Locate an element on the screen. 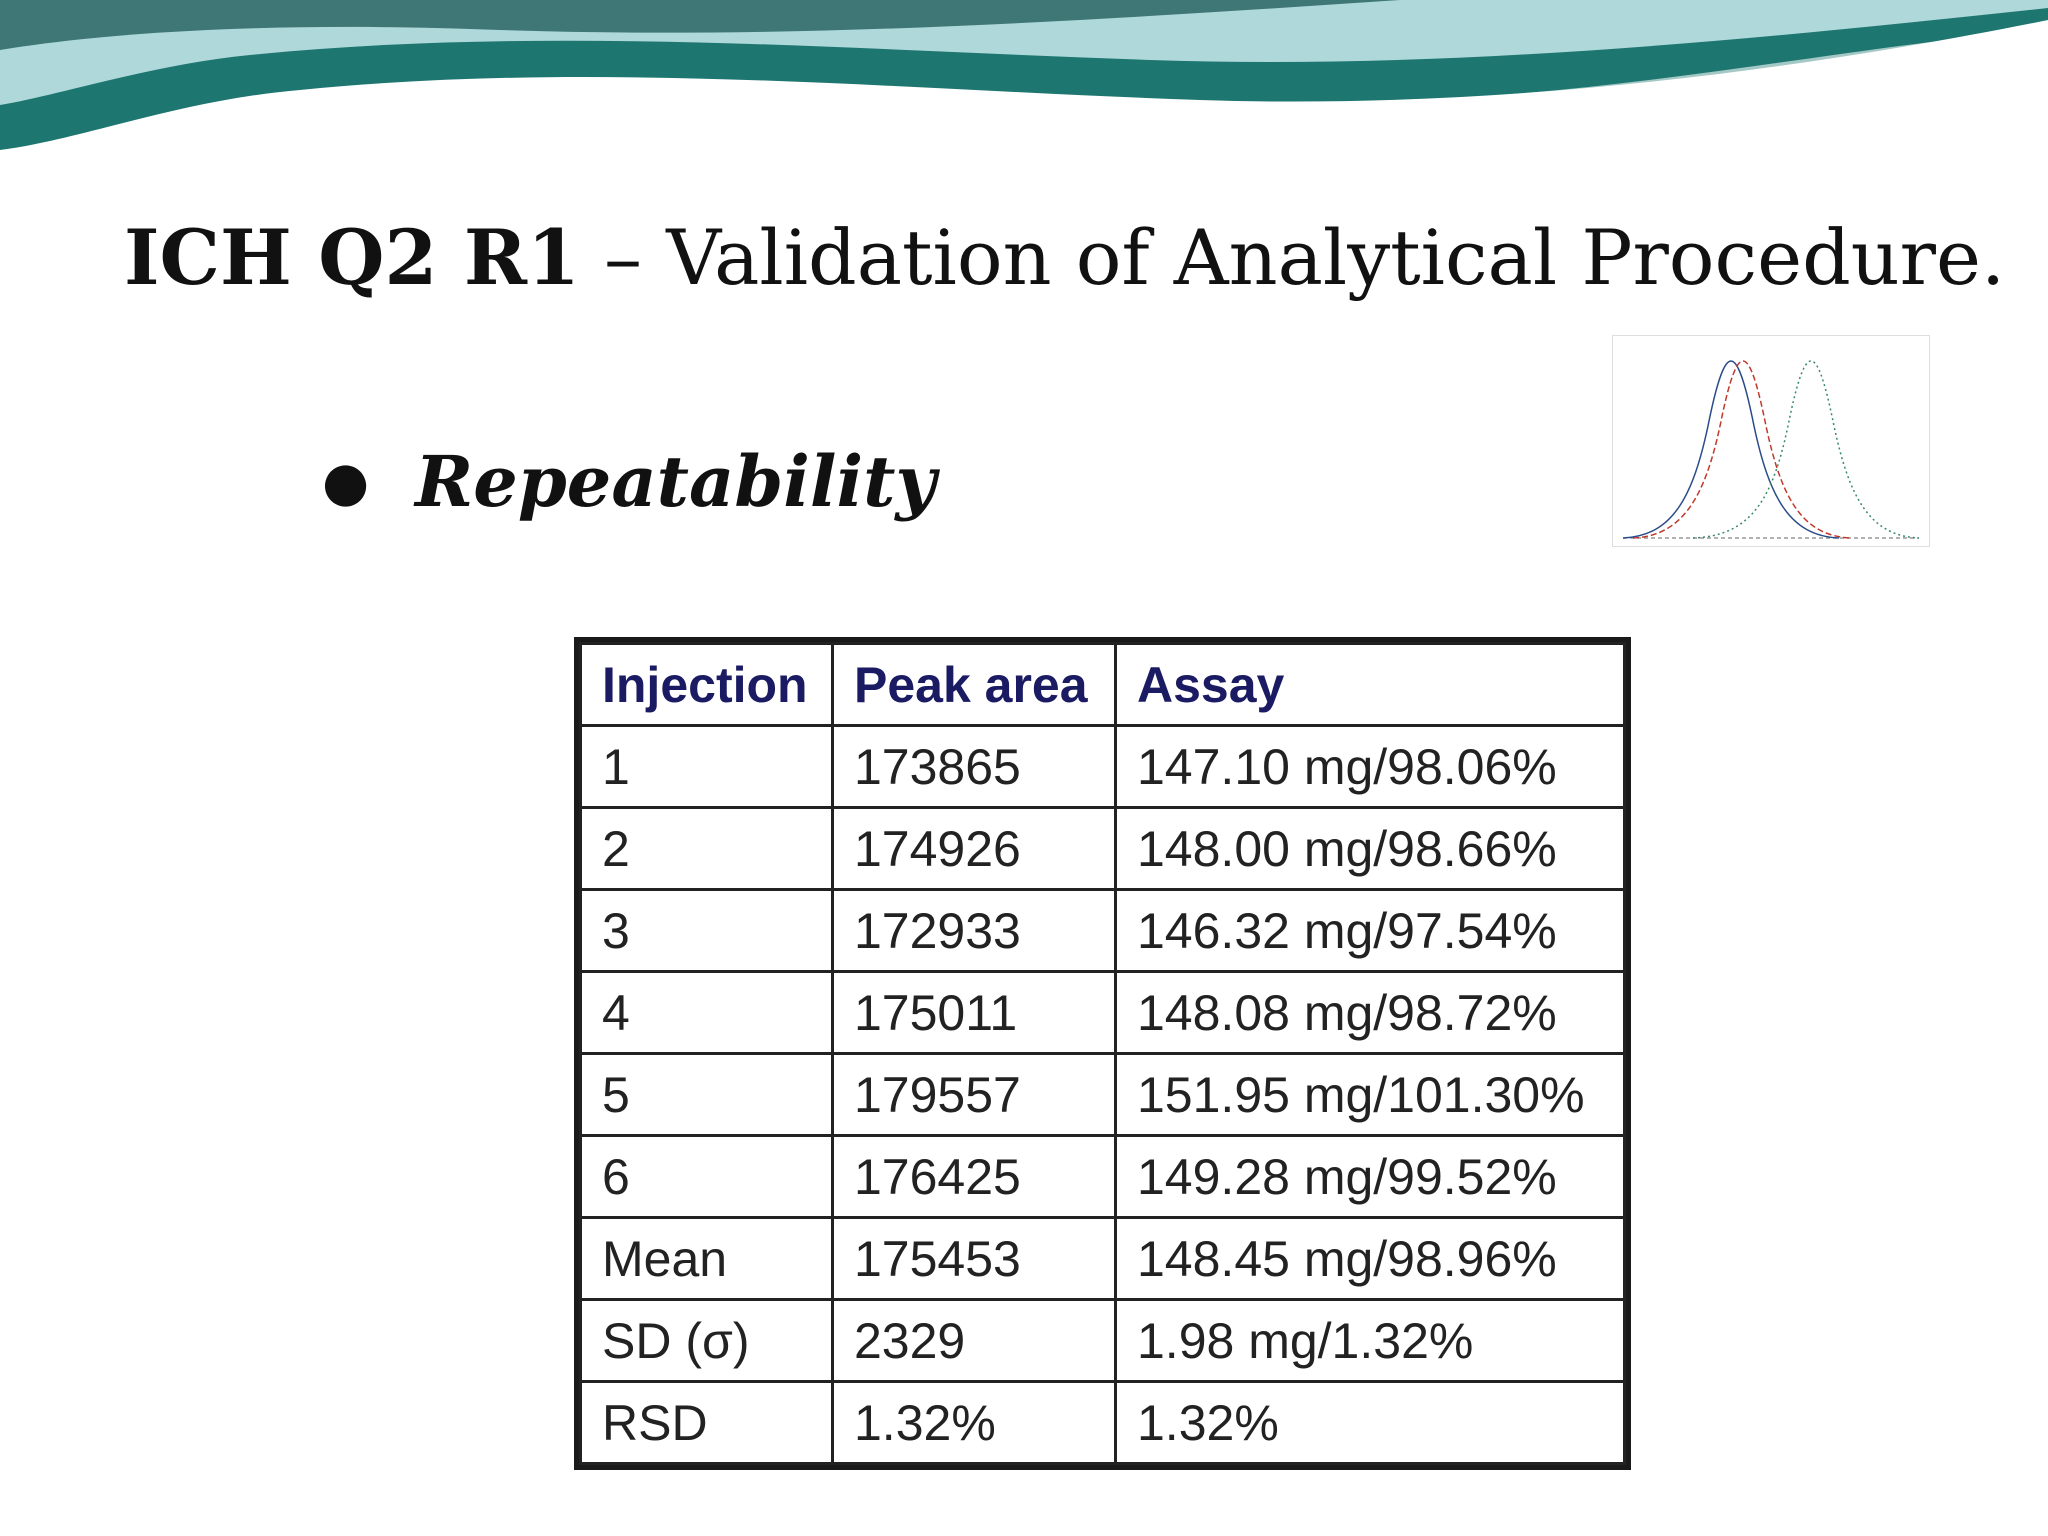  cell-peak-area: 174926 is located at coordinates (974, 848).